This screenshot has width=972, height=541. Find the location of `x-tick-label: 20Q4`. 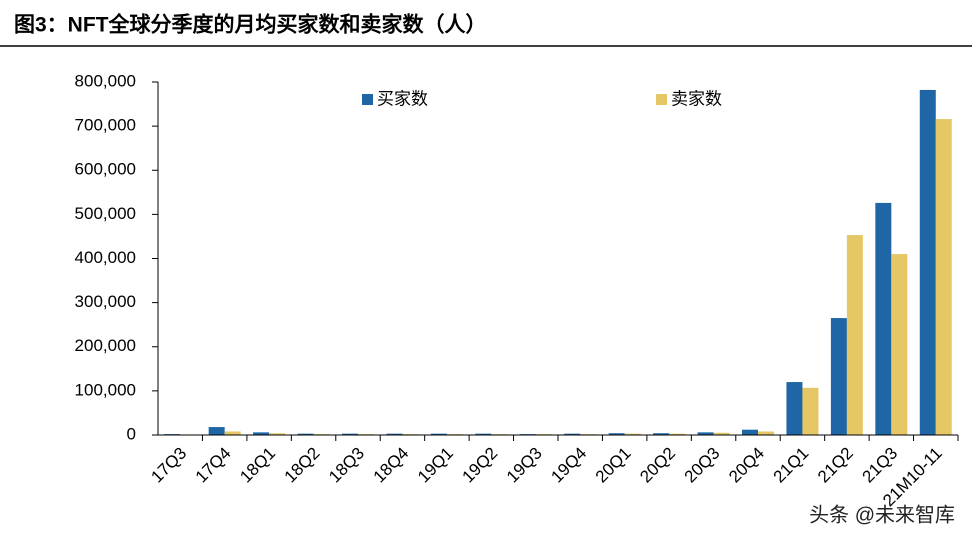

x-tick-label: 20Q4 is located at coordinates (746, 465).